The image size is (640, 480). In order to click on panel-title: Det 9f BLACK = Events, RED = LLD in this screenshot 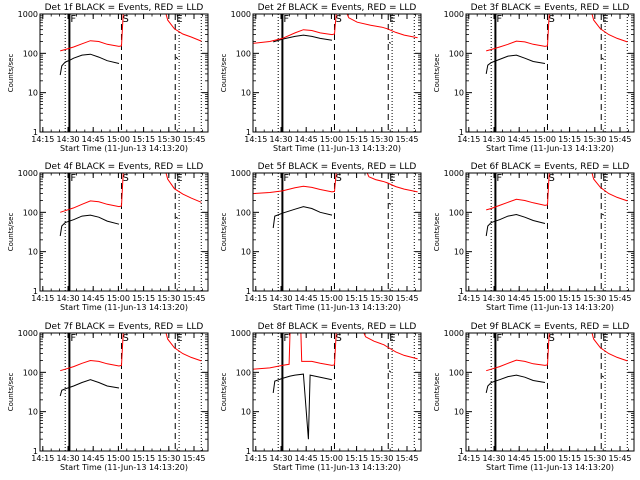, I will do `click(550, 327)`.